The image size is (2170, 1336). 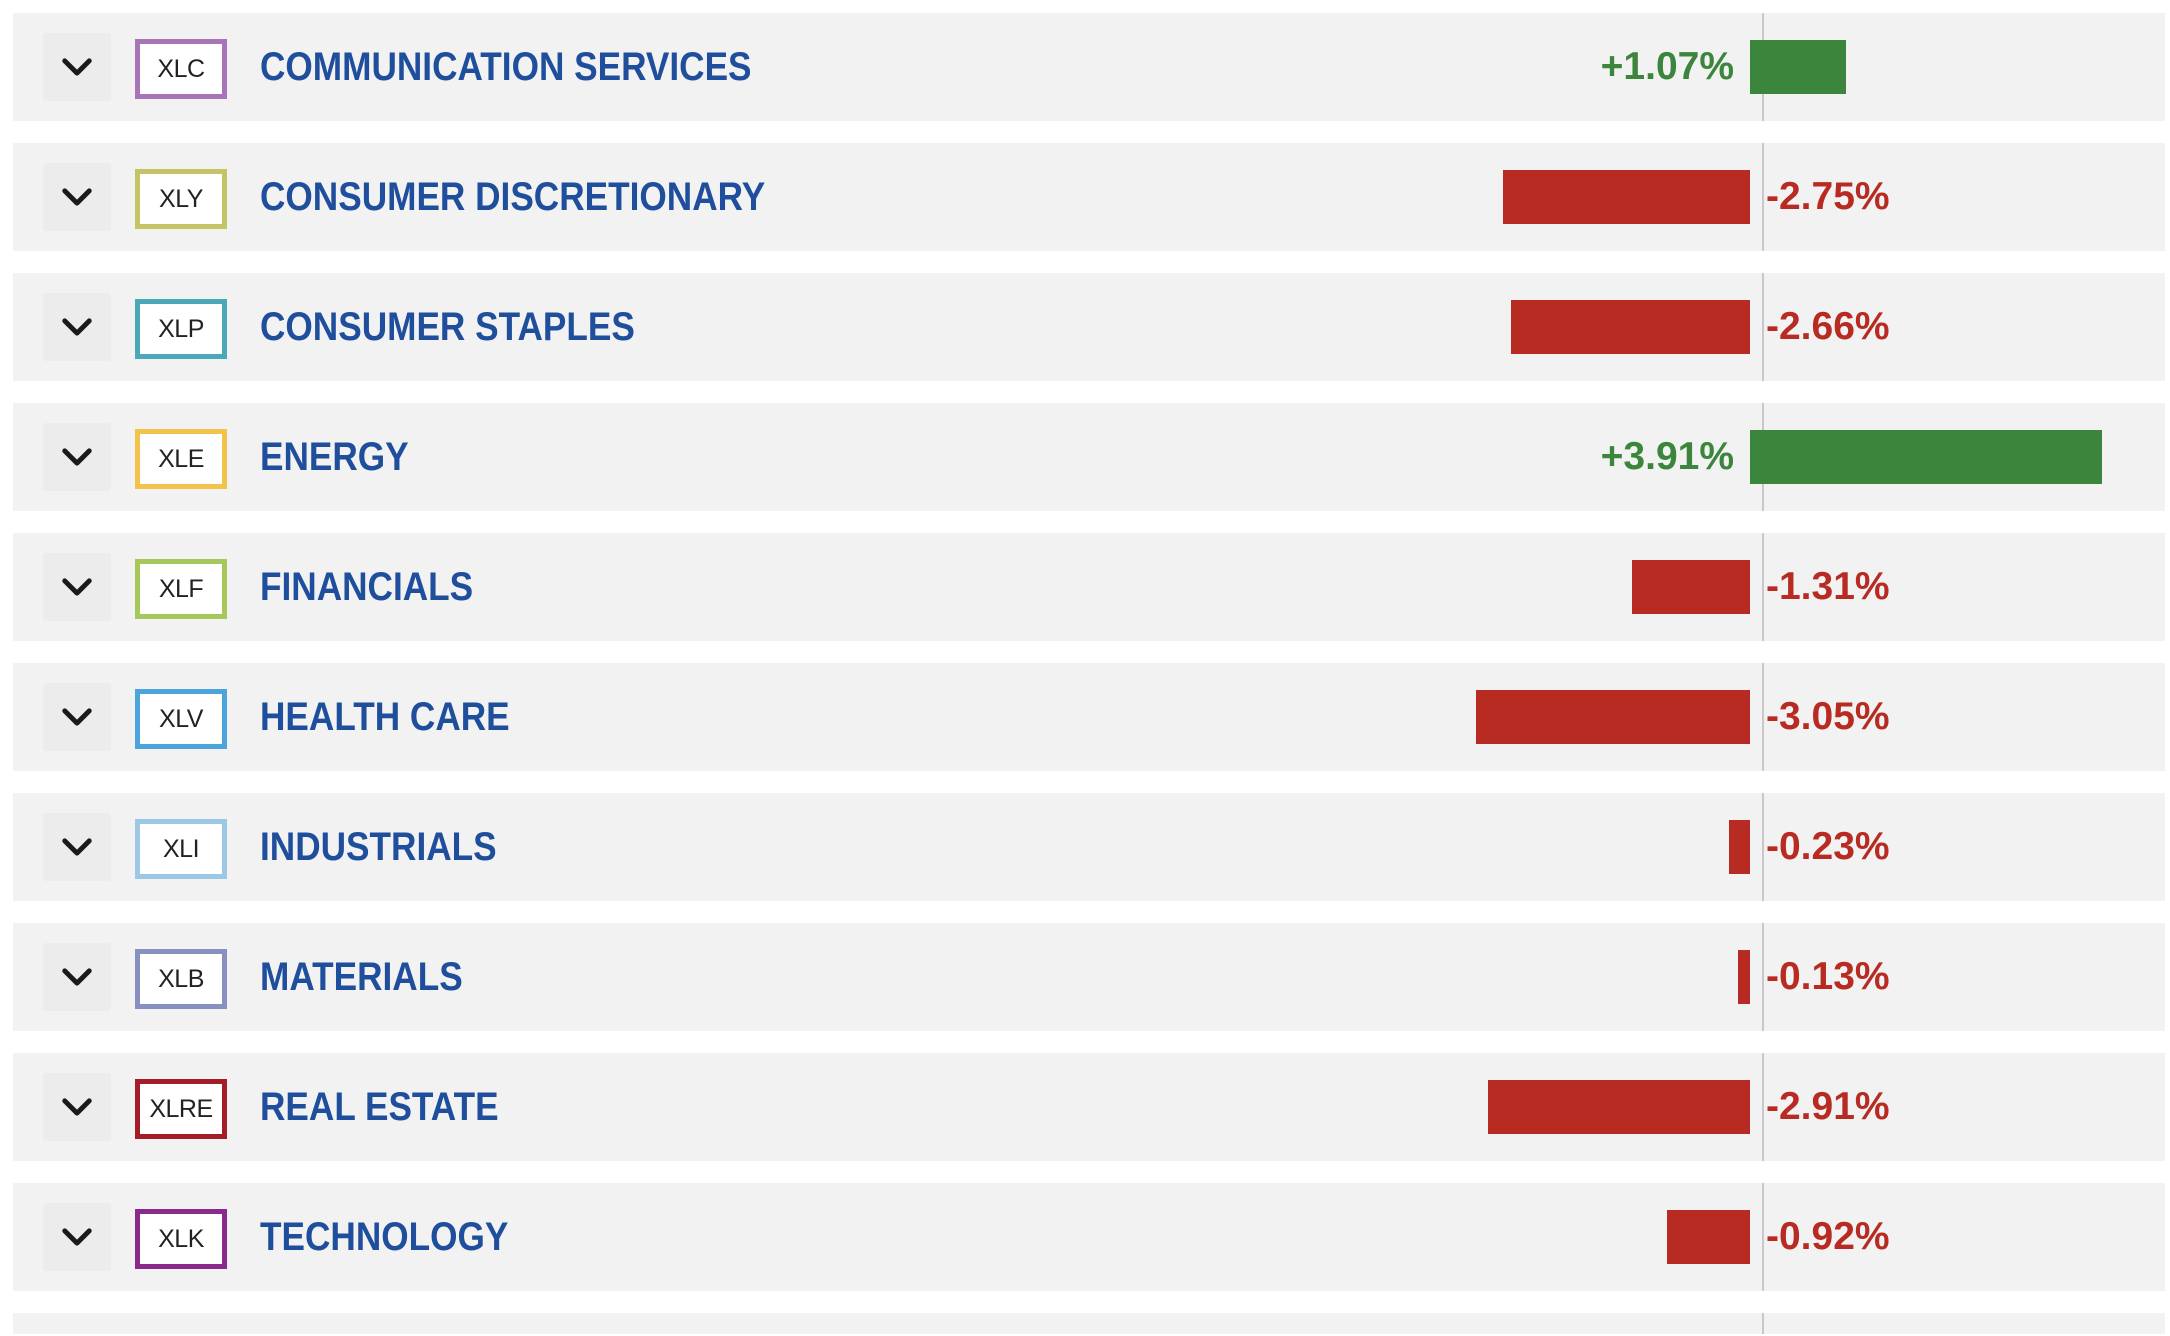 I want to click on sector-row: XLRE REAL ESTATE -2.91%, so click(x=1089, y=1107).